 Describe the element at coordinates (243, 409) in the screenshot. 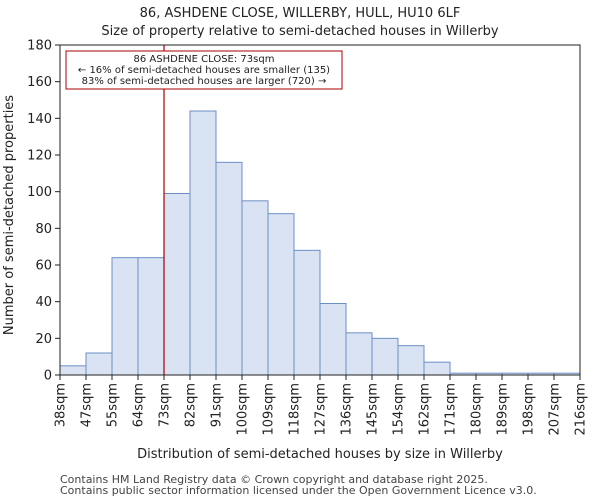

I see `x-tick-label: 100sqm` at that location.